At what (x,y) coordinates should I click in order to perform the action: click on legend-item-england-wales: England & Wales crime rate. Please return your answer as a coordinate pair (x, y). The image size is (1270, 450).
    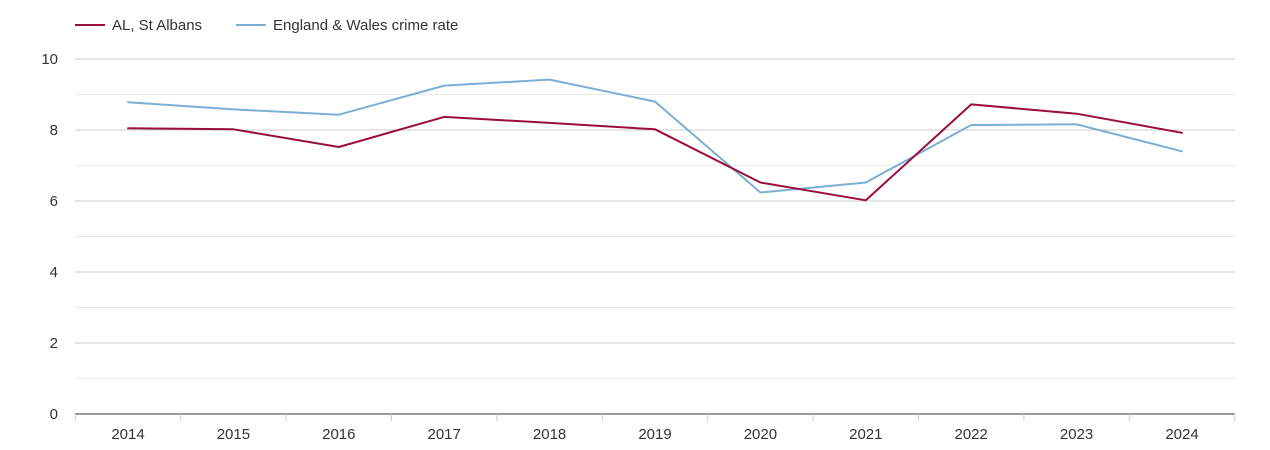
    Looking at the image, I should click on (347, 25).